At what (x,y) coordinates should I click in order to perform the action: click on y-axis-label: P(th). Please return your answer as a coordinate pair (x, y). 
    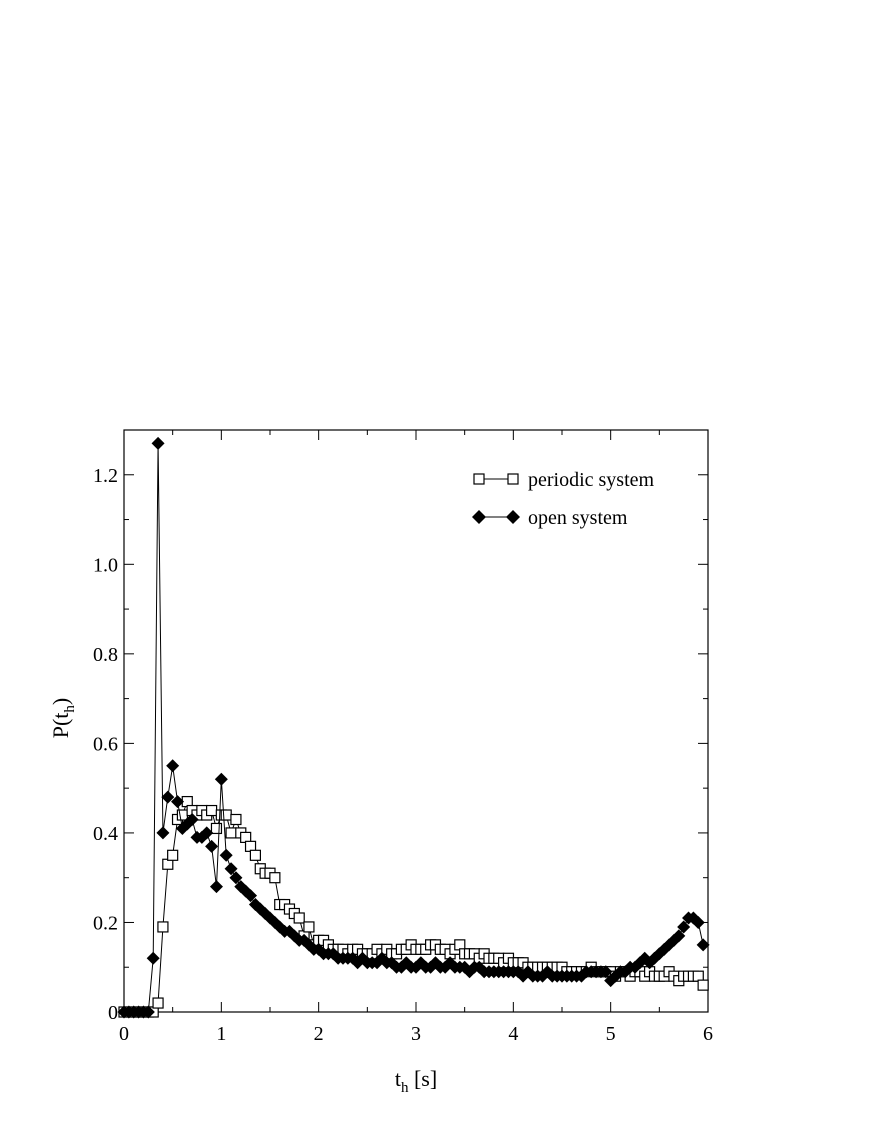
    Looking at the image, I should click on (63, 718).